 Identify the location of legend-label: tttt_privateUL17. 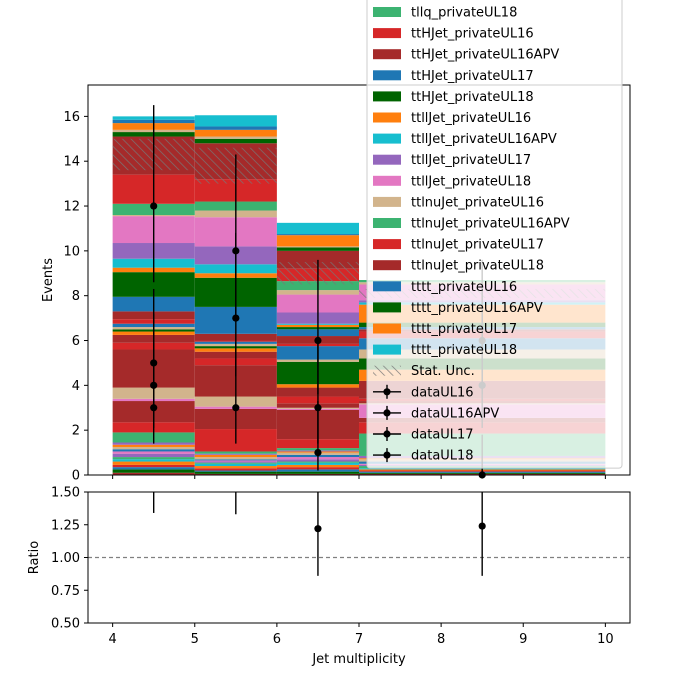
(464, 329).